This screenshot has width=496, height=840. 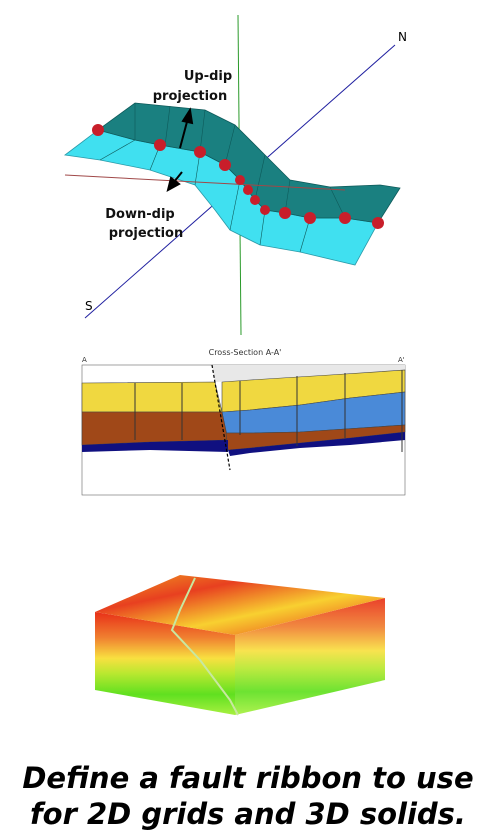 What do you see at coordinates (155, 428) in the screenshot?
I see `brown-layer` at bounding box center [155, 428].